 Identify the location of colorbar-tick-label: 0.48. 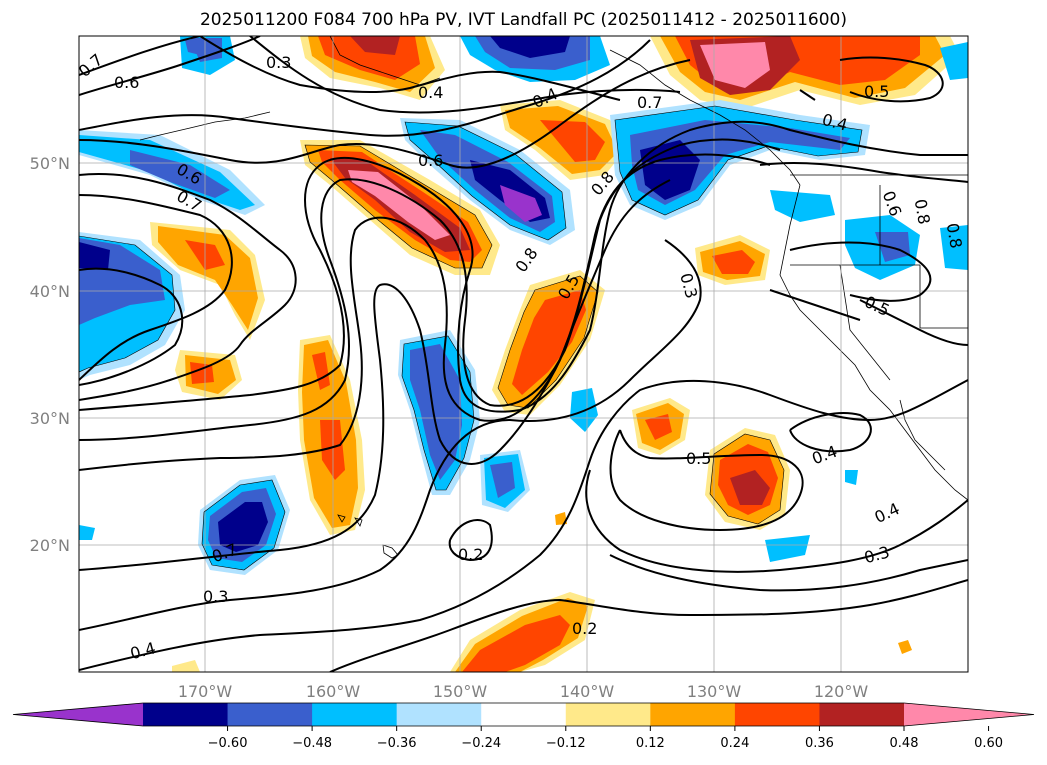
(904, 743).